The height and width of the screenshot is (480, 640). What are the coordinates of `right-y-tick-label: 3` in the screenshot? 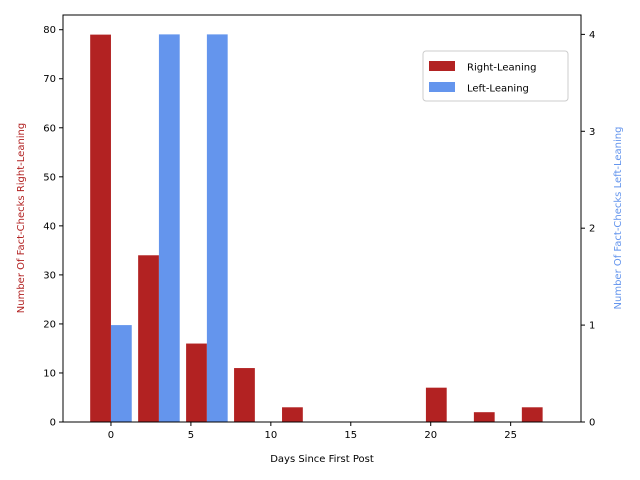 It's located at (592, 132).